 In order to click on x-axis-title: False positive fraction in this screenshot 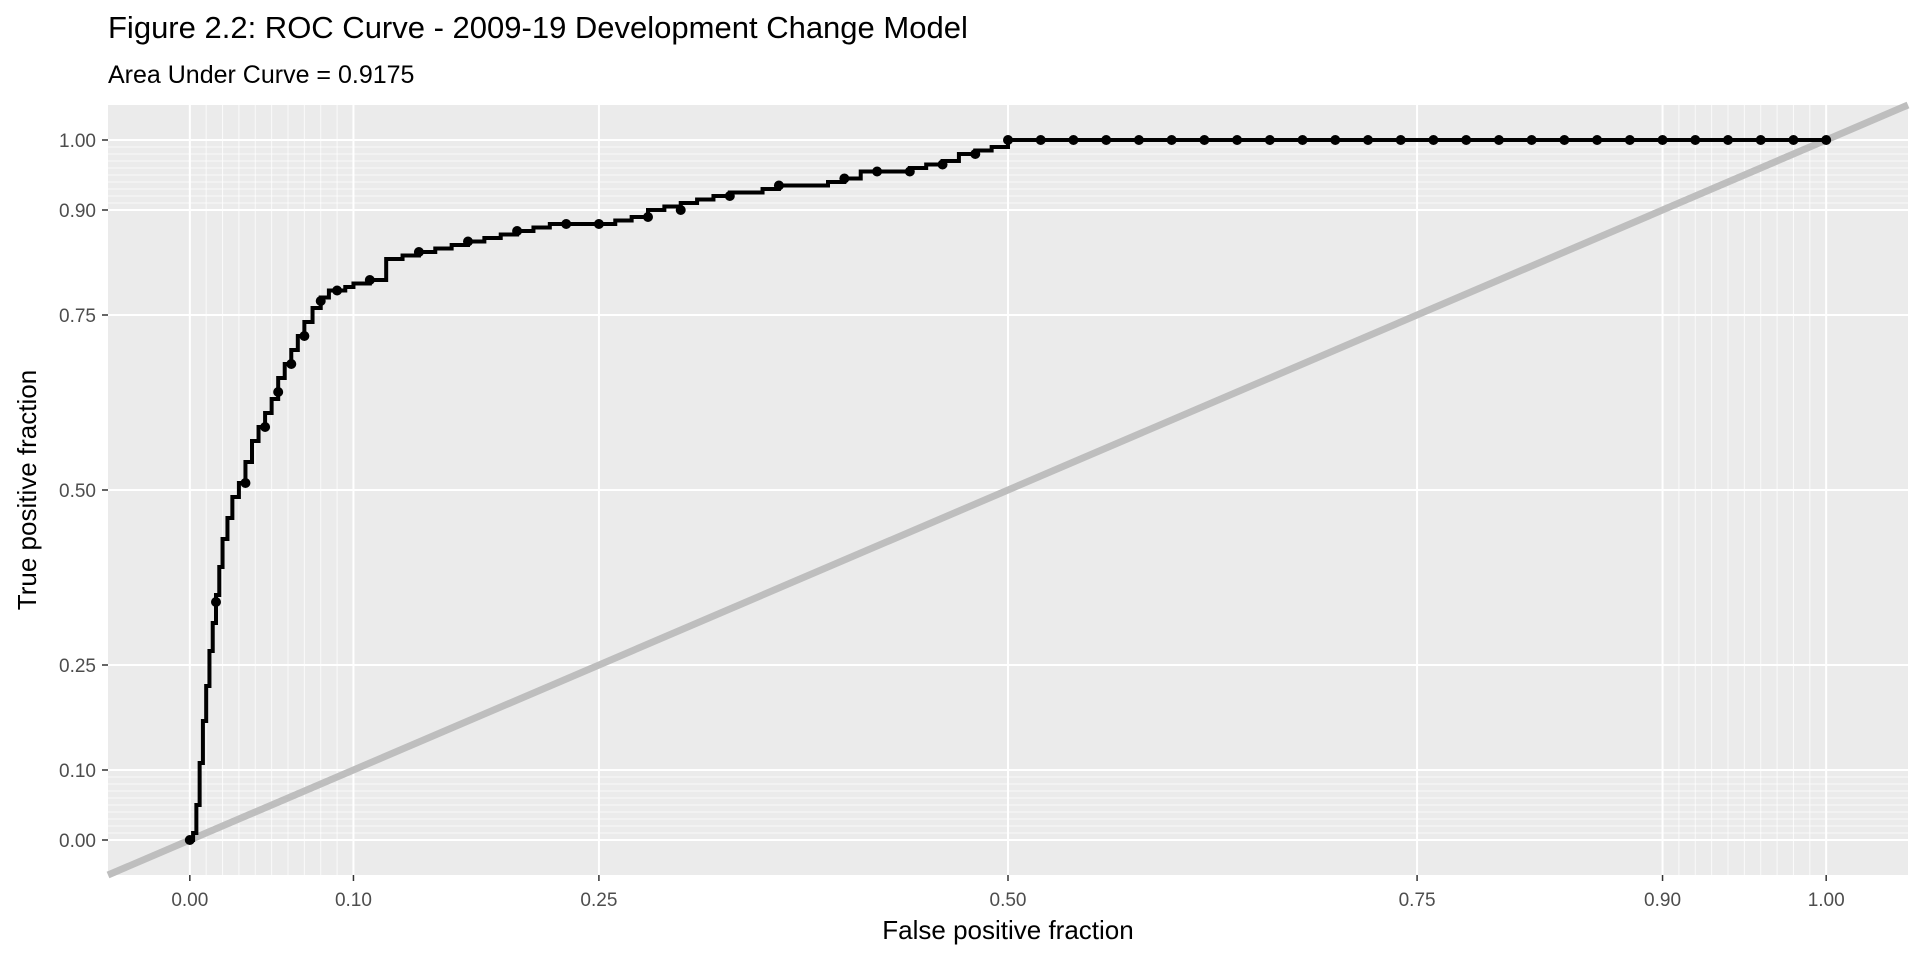, I will do `click(1007, 930)`.